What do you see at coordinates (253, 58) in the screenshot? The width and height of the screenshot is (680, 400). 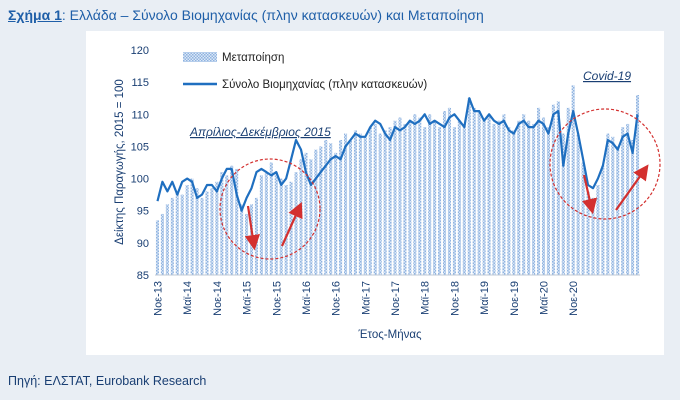 I see `legend-label-bars: Μεταποίηση` at bounding box center [253, 58].